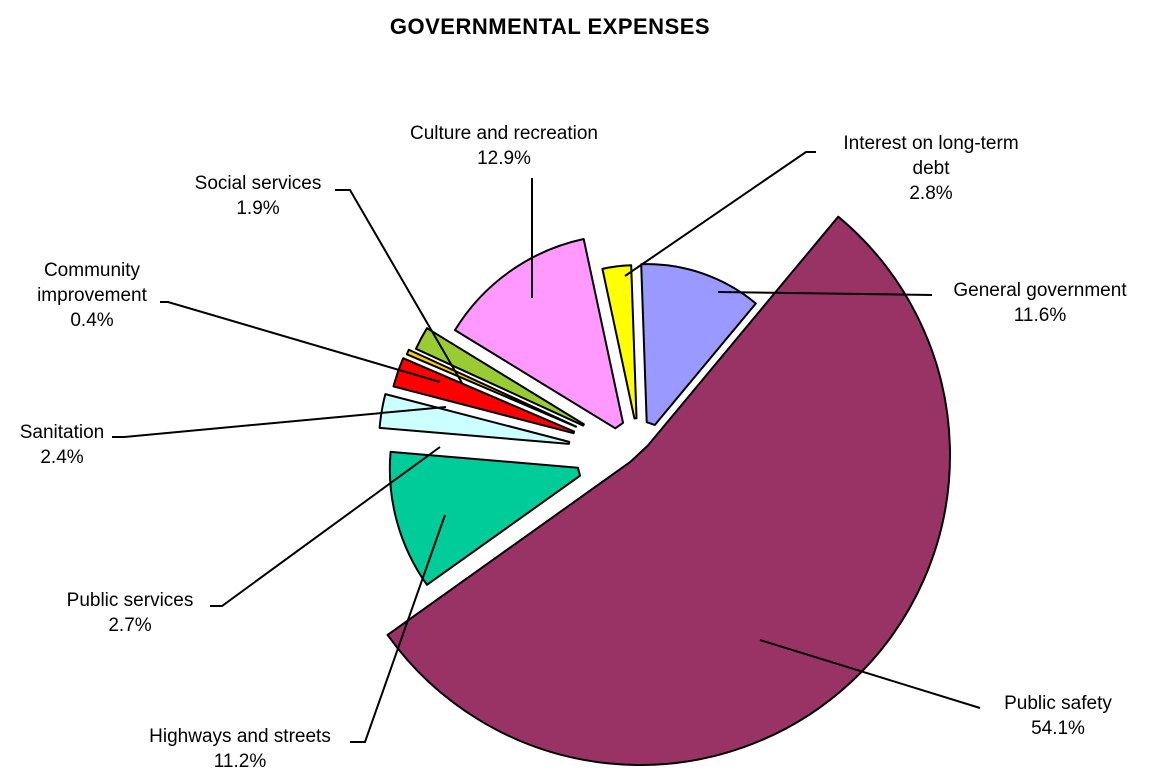 Image resolution: width=1150 pixels, height=774 pixels. Describe the element at coordinates (474, 419) in the screenshot. I see `pie-slice-public-services` at that location.